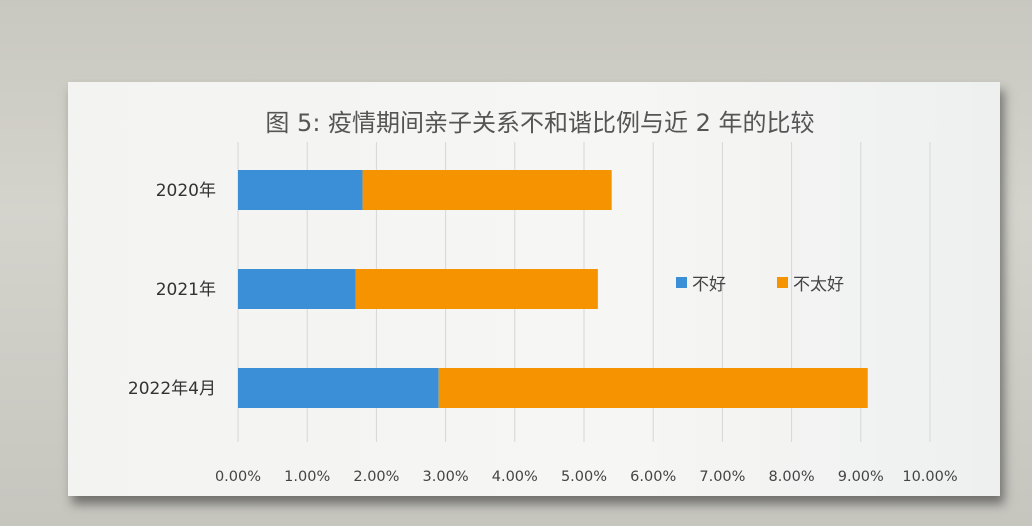 The width and height of the screenshot is (1032, 526). What do you see at coordinates (307, 477) in the screenshot?
I see `x-tick-label: 1.00%` at bounding box center [307, 477].